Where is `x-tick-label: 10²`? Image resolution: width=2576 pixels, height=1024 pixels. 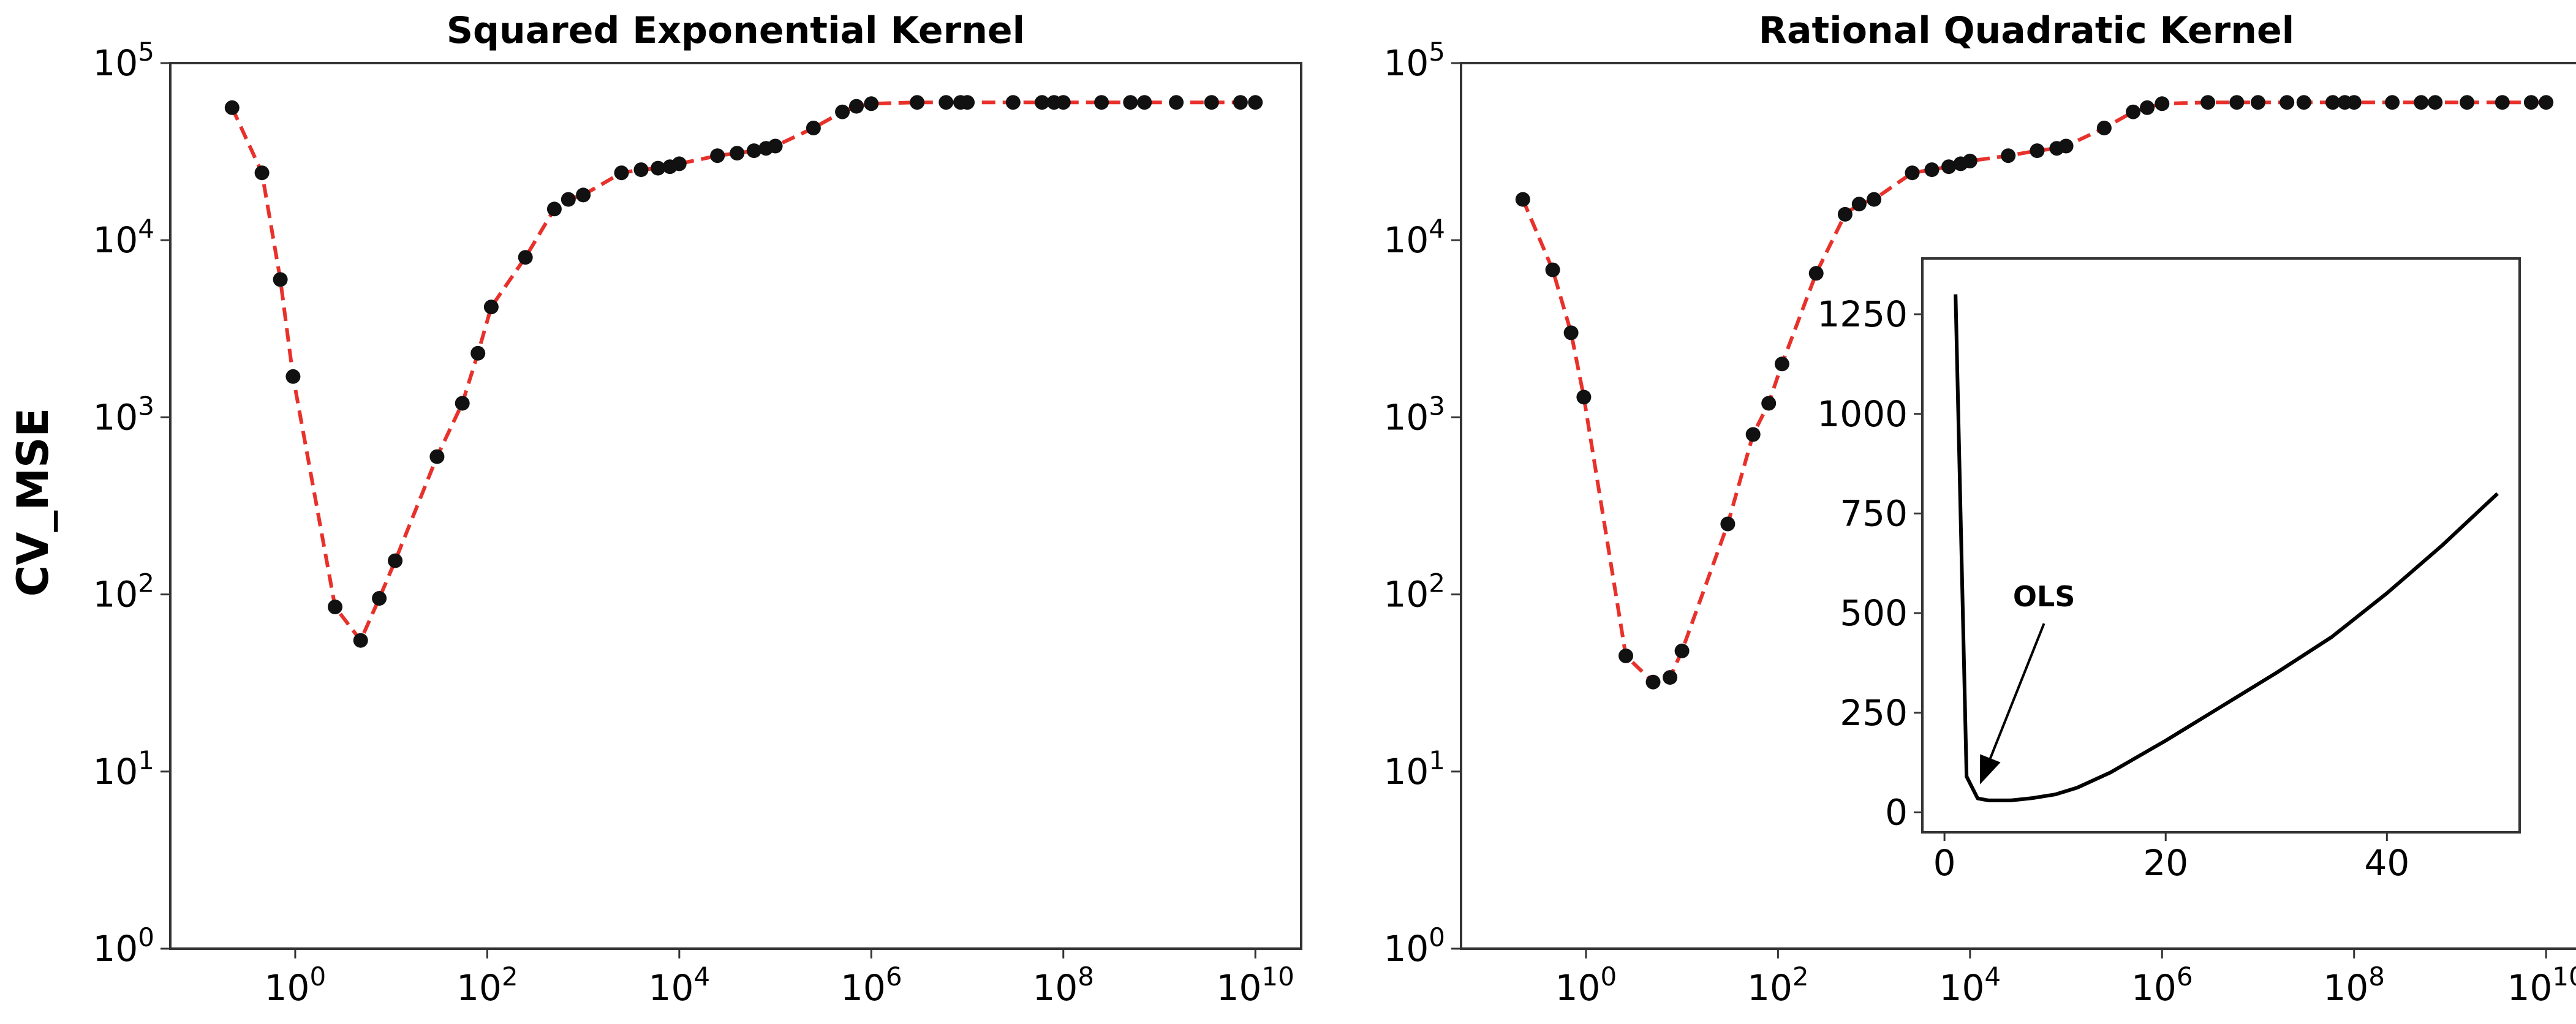
x-tick-label: 10² is located at coordinates (487, 985).